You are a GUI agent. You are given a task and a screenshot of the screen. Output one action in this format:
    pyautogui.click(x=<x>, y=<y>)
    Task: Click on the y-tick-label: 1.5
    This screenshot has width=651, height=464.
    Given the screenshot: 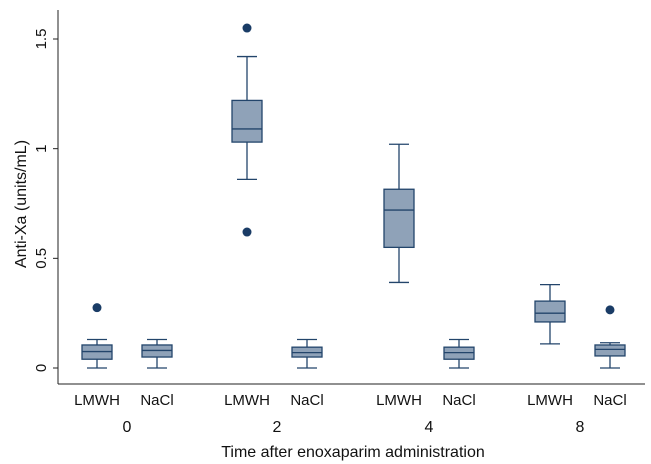 What is the action you would take?
    pyautogui.click(x=41, y=39)
    